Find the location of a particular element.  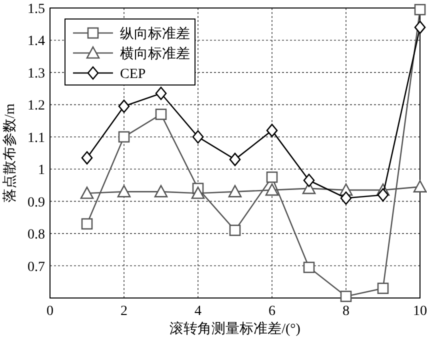

x-tick-label: 0 is located at coordinates (50, 311).